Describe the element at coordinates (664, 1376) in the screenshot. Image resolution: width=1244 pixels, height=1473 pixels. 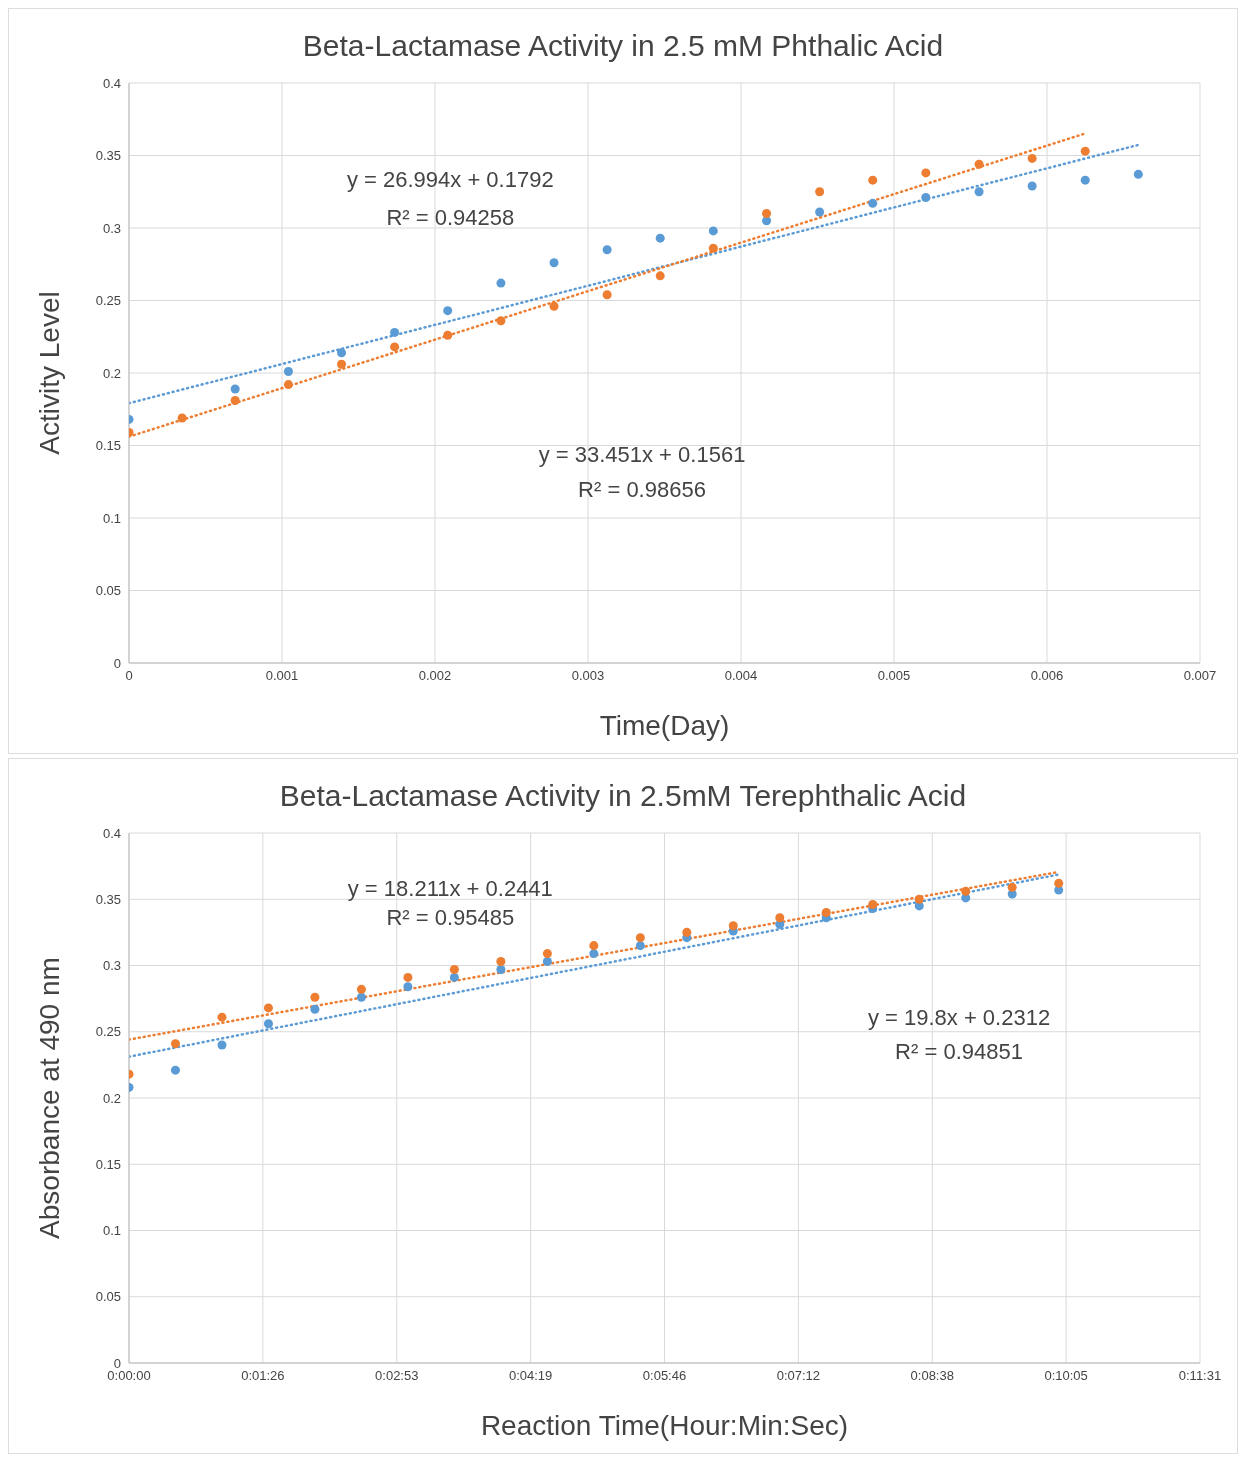
I see `x-tick-label: 0:05:46` at that location.